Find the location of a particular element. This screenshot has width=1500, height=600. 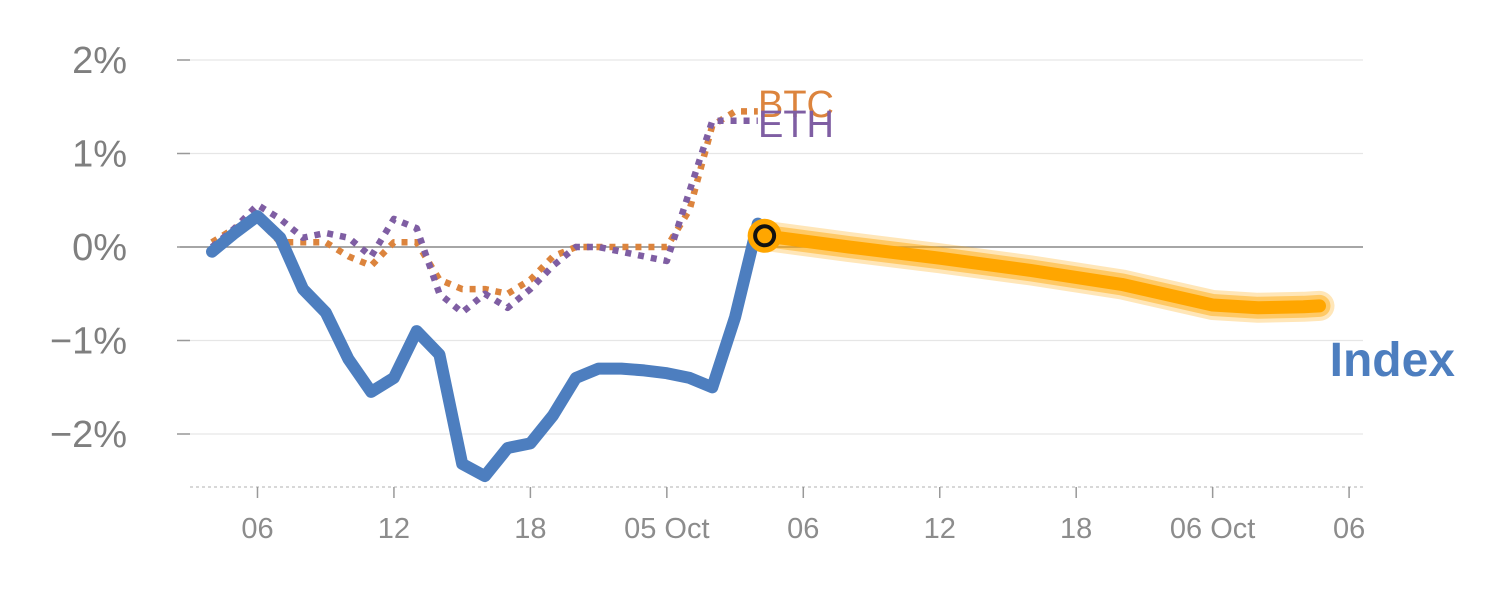

marker-point is located at coordinates (765, 236).